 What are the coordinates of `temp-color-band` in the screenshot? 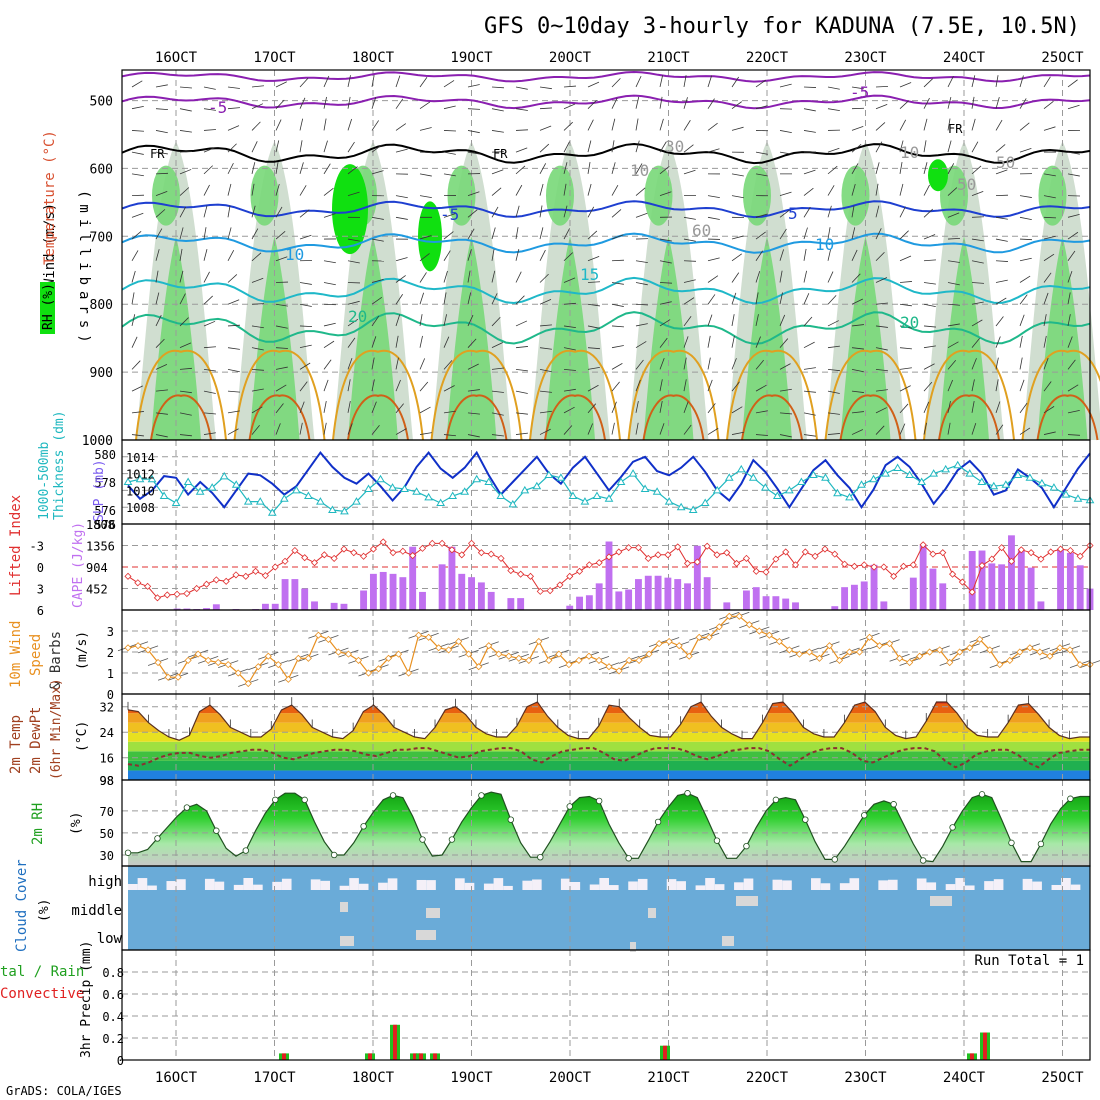 It's located at (609, 756).